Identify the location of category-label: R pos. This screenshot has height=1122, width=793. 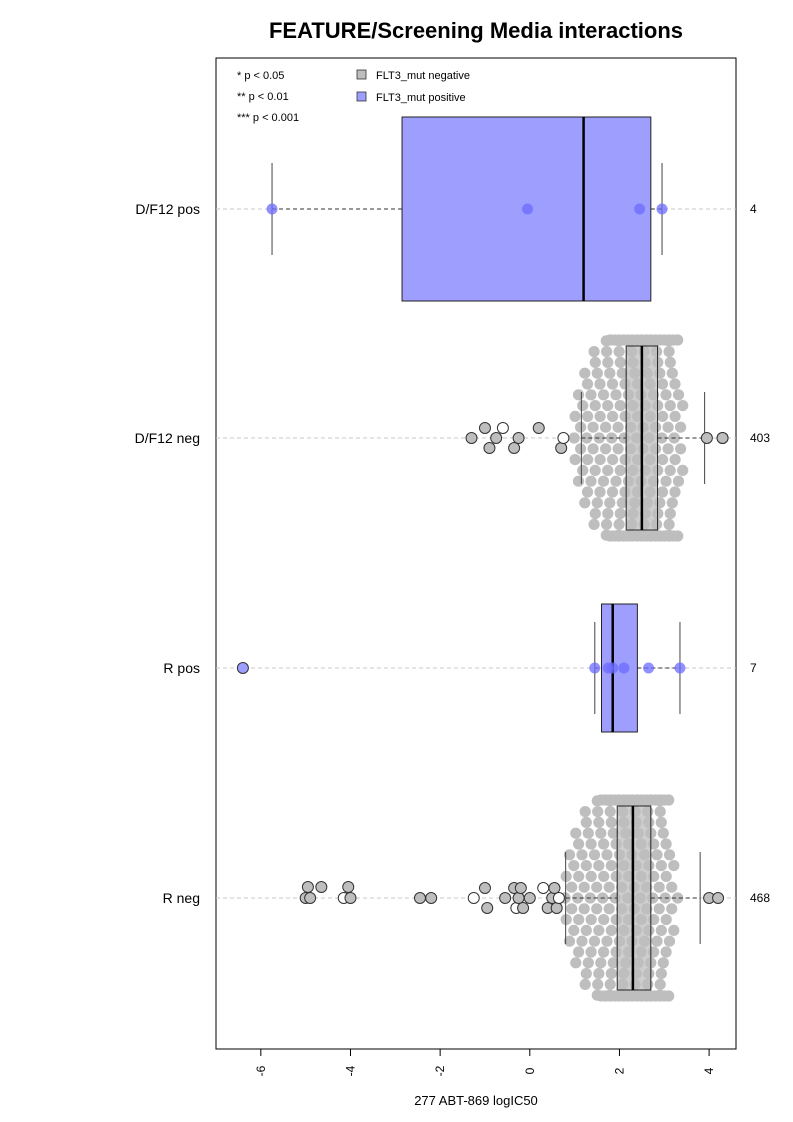
(181, 668).